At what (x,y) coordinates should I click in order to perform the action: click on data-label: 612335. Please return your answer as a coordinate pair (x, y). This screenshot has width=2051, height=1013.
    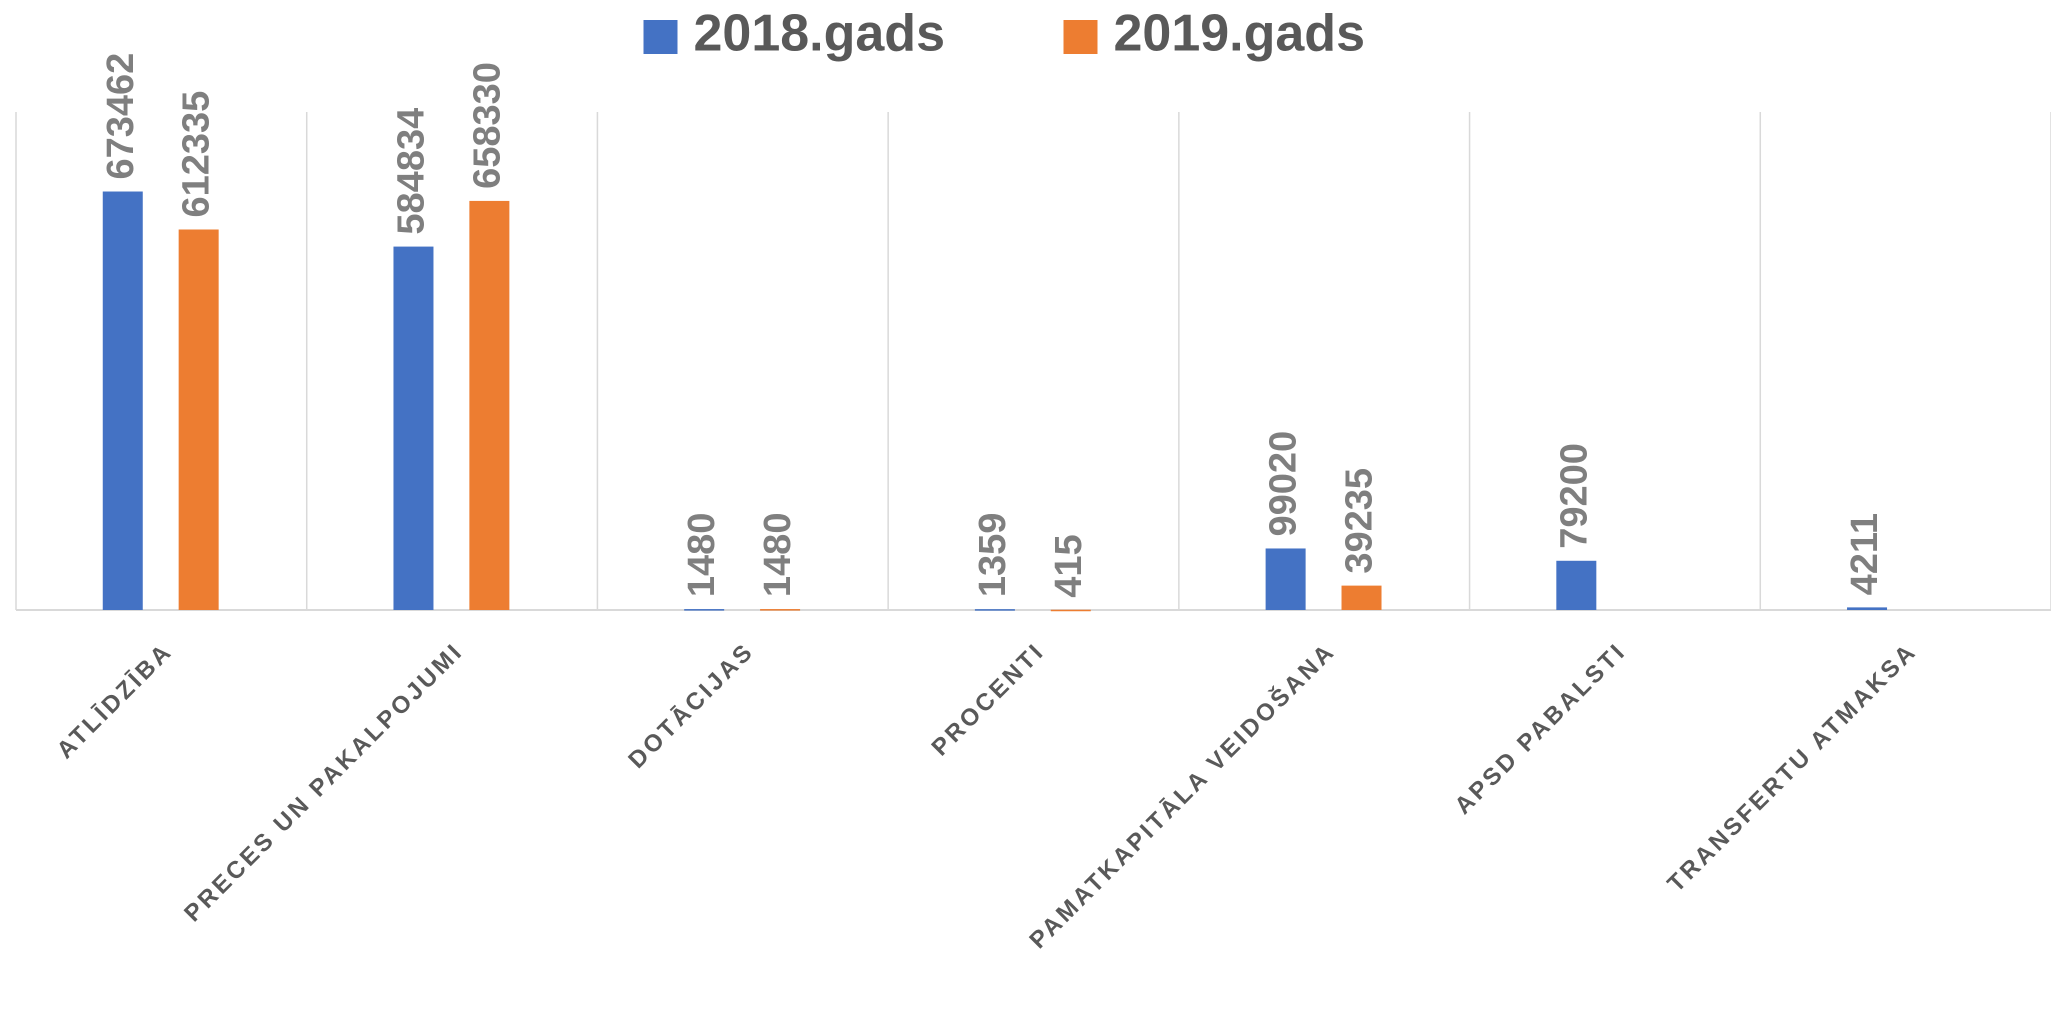
    Looking at the image, I should click on (197, 154).